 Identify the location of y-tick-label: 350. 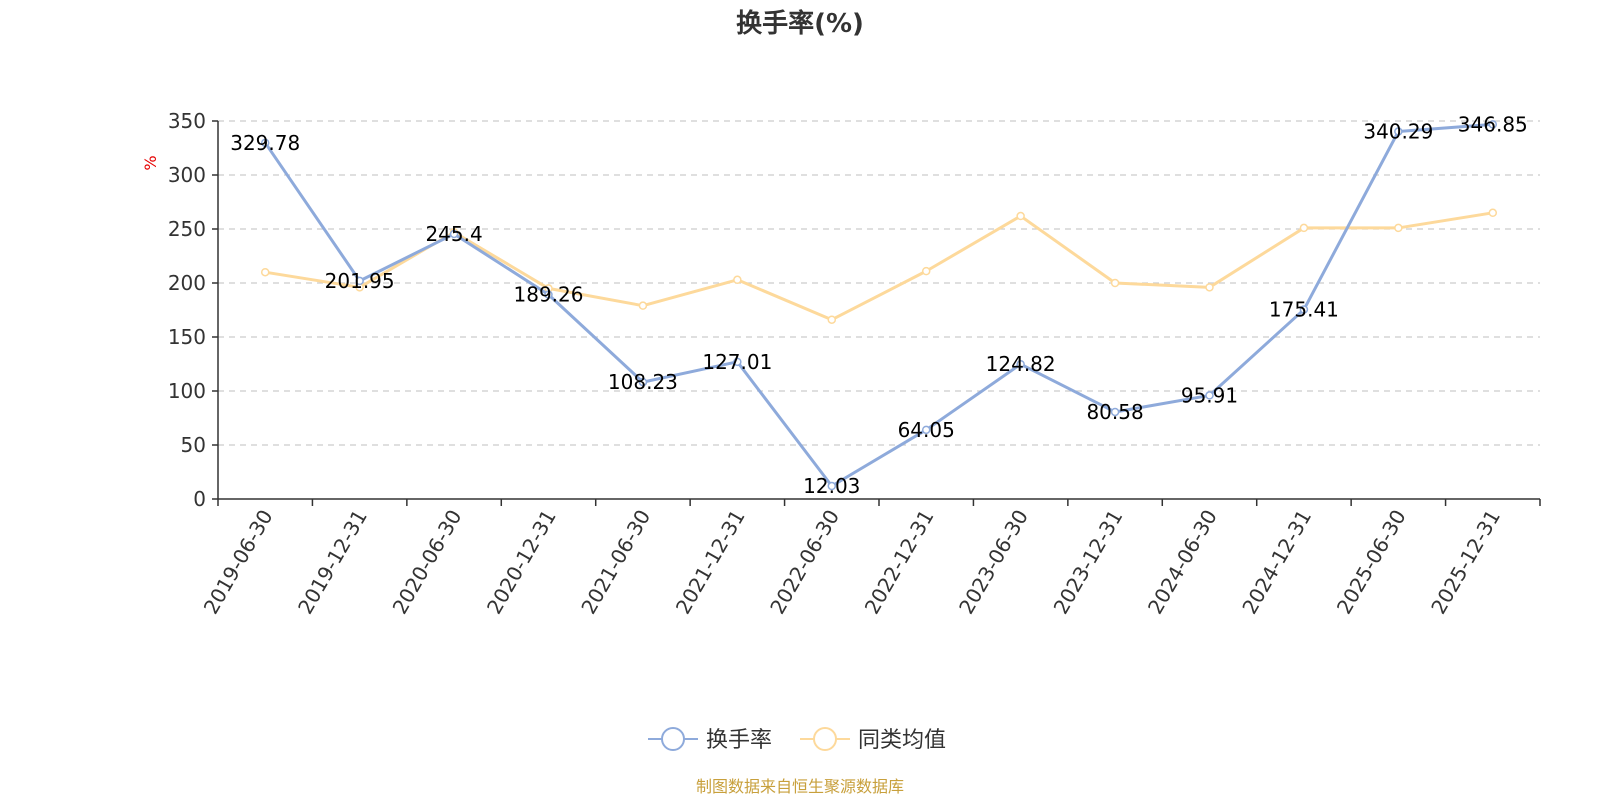
(187, 121).